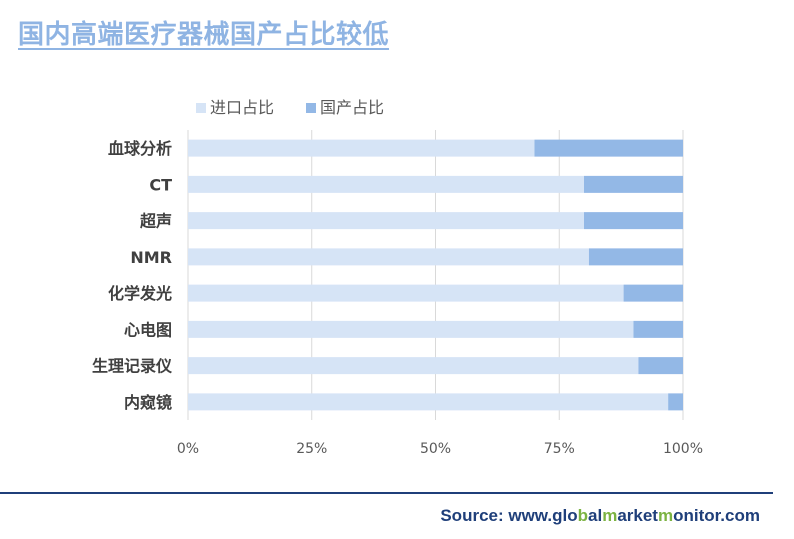  I want to click on x-tick-label: 25%, so click(311, 449).